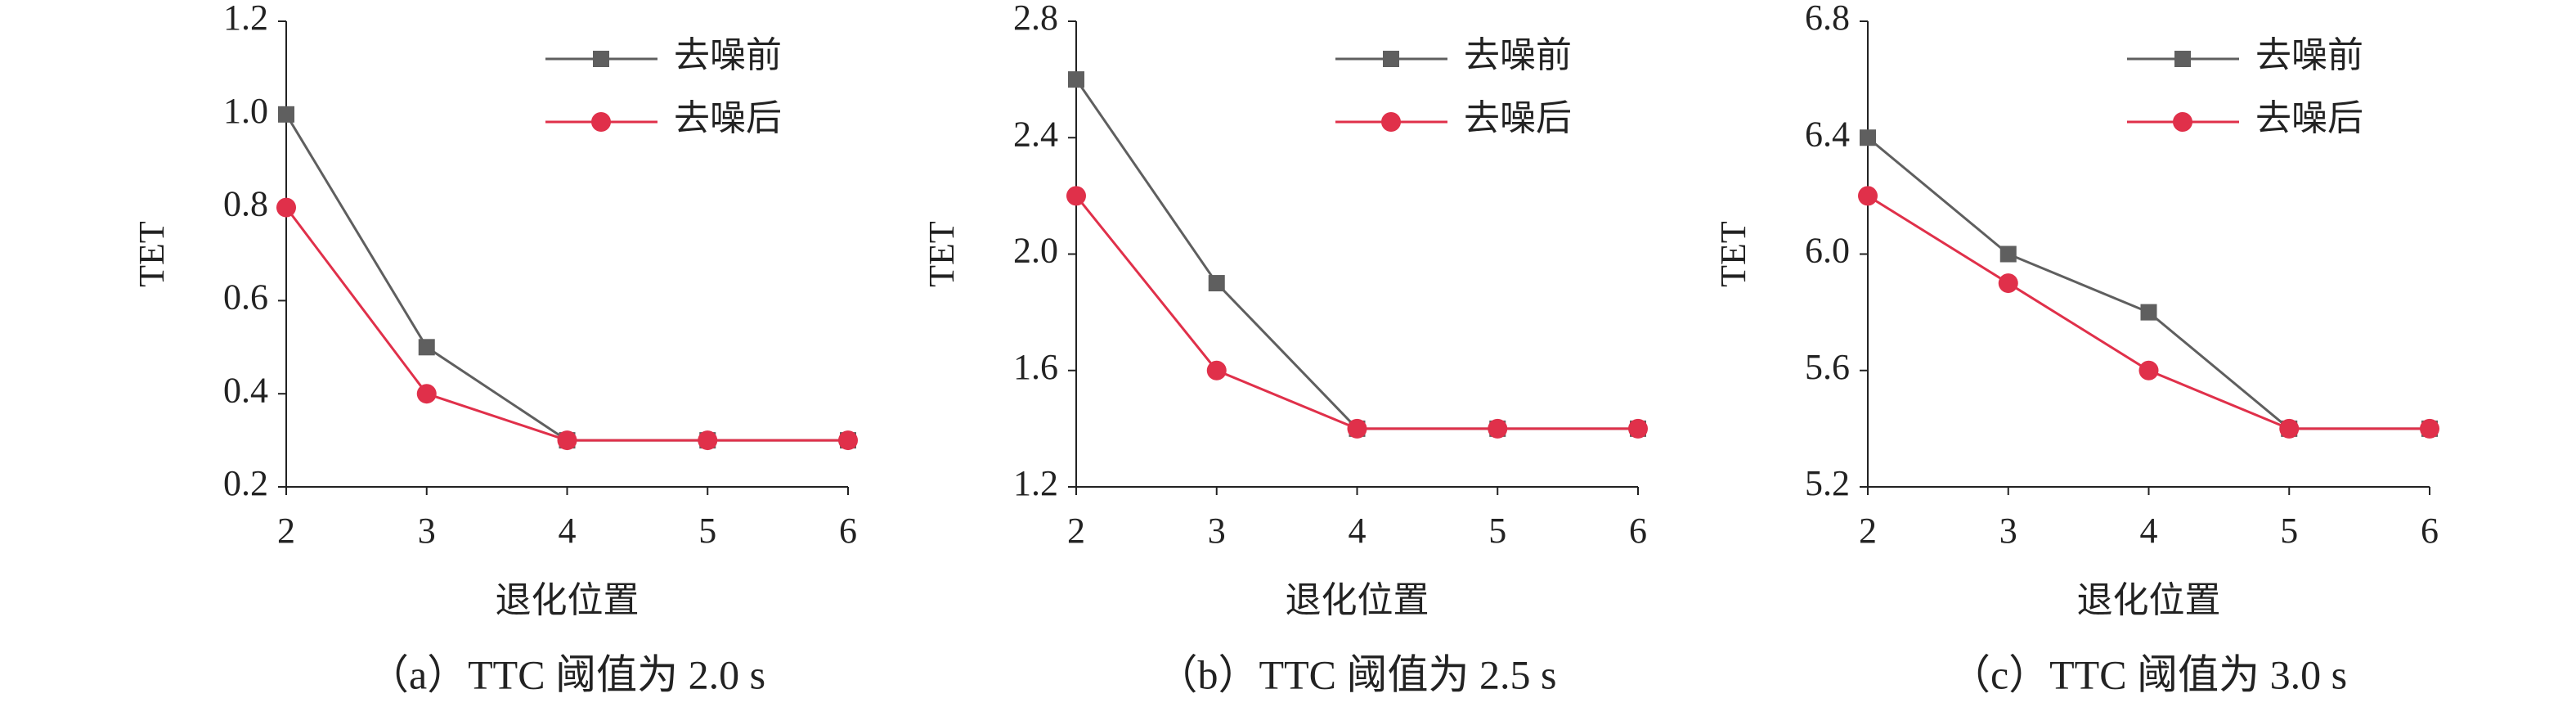  What do you see at coordinates (1828, 483) in the screenshot?
I see `y-tick-label: 5.2` at bounding box center [1828, 483].